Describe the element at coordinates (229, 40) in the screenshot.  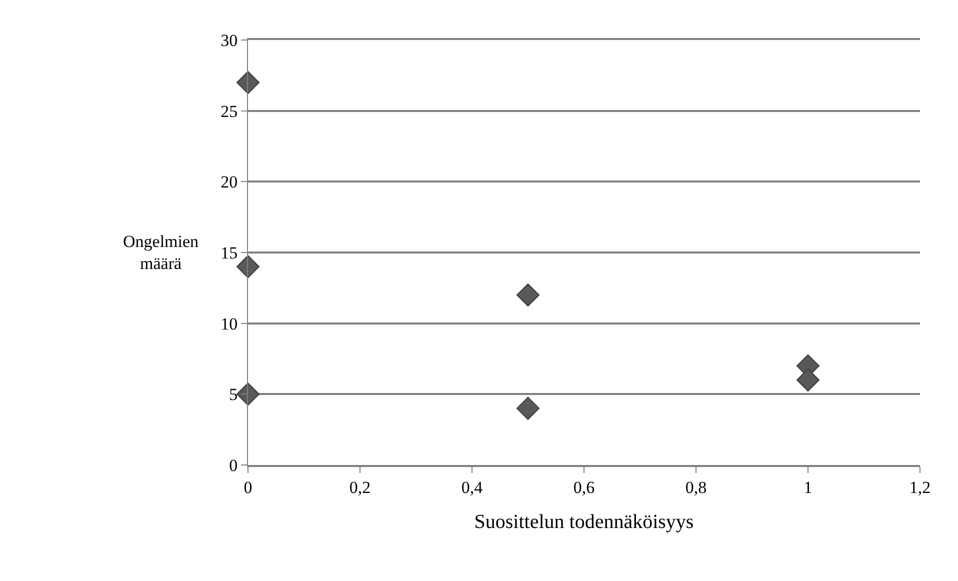
I see `y-tick-label: 30` at that location.